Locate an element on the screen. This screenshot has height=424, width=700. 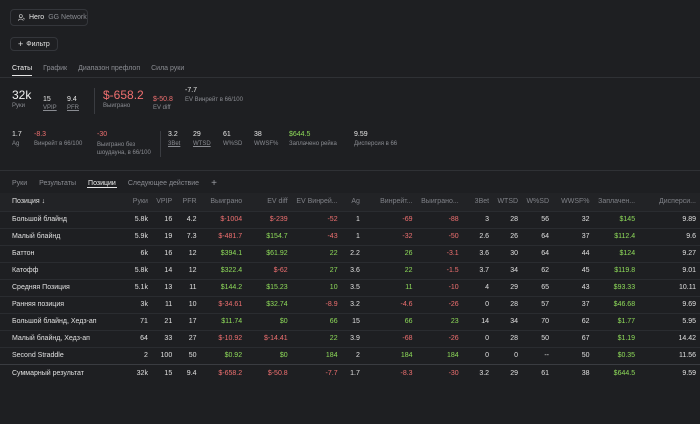
column-header-wsd: W%SD is located at coordinates (538, 202).